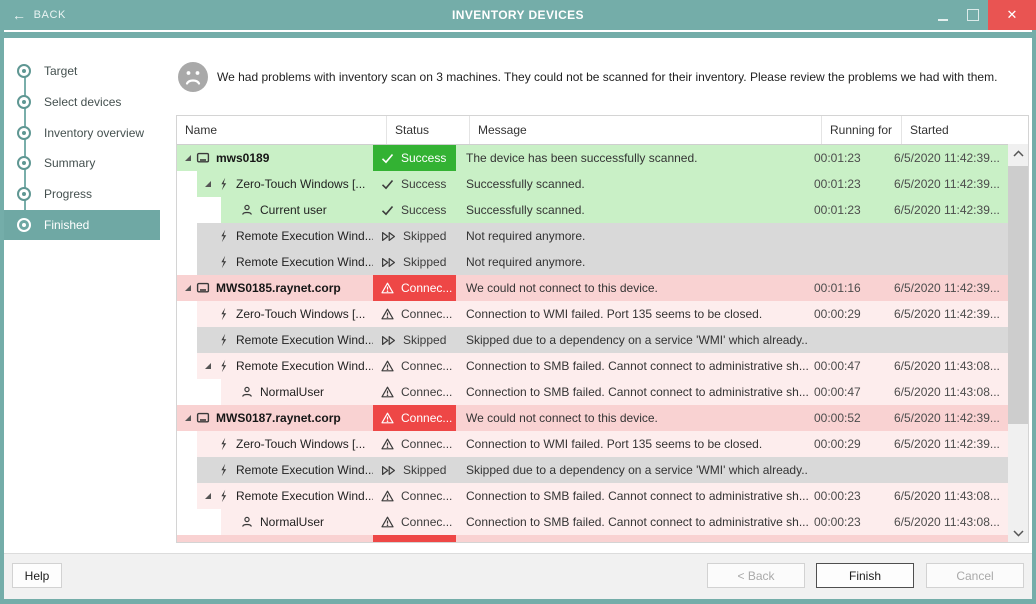 This screenshot has height=604, width=1036. I want to click on back-button: ← BACK, so click(39, 15).